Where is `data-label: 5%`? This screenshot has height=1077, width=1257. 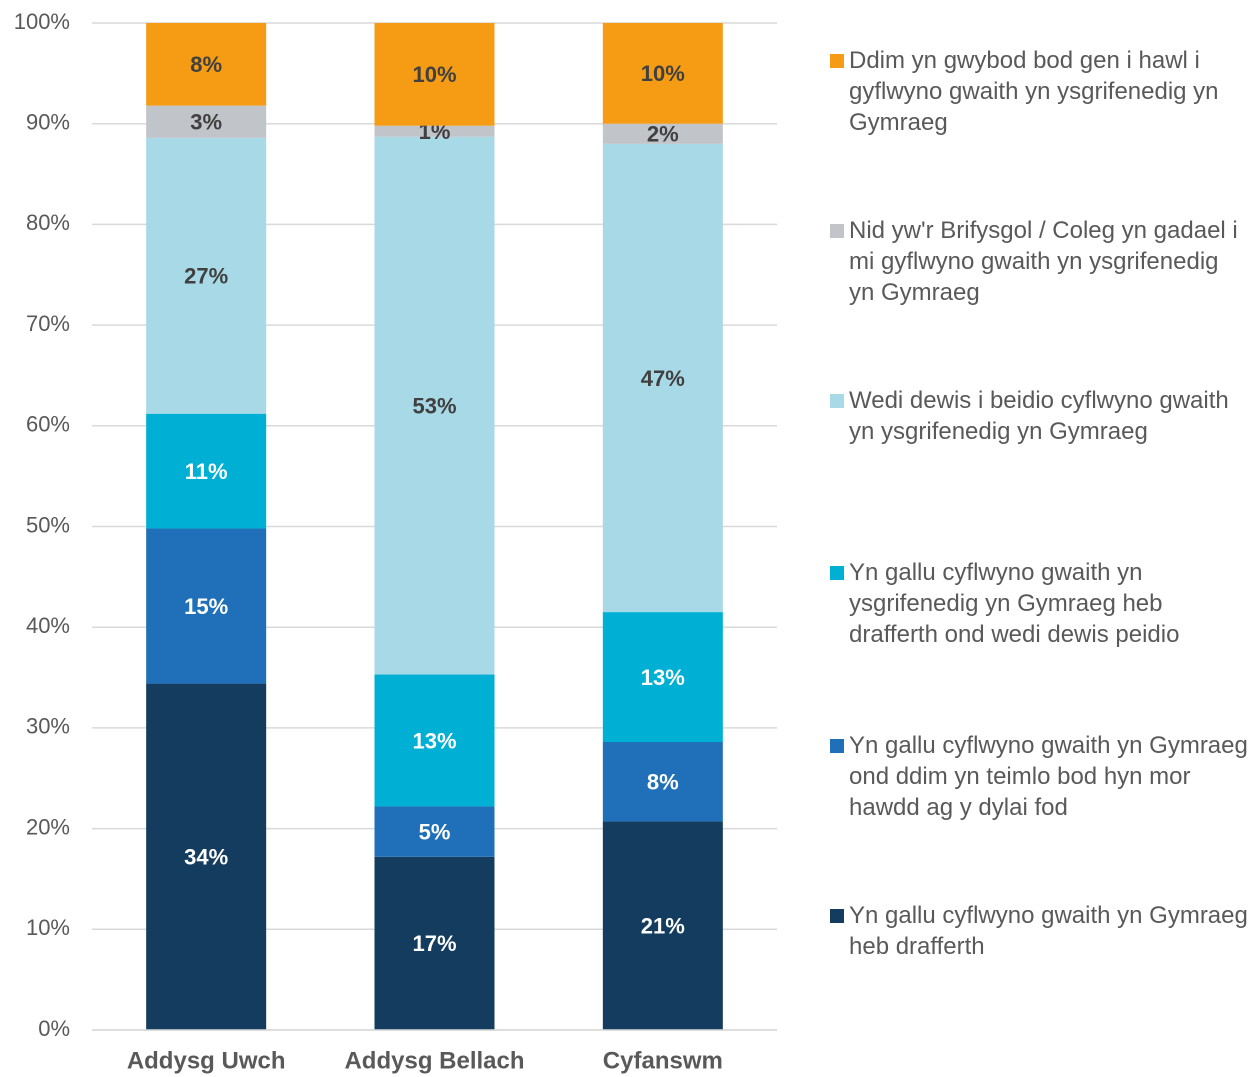
data-label: 5% is located at coordinates (435, 831).